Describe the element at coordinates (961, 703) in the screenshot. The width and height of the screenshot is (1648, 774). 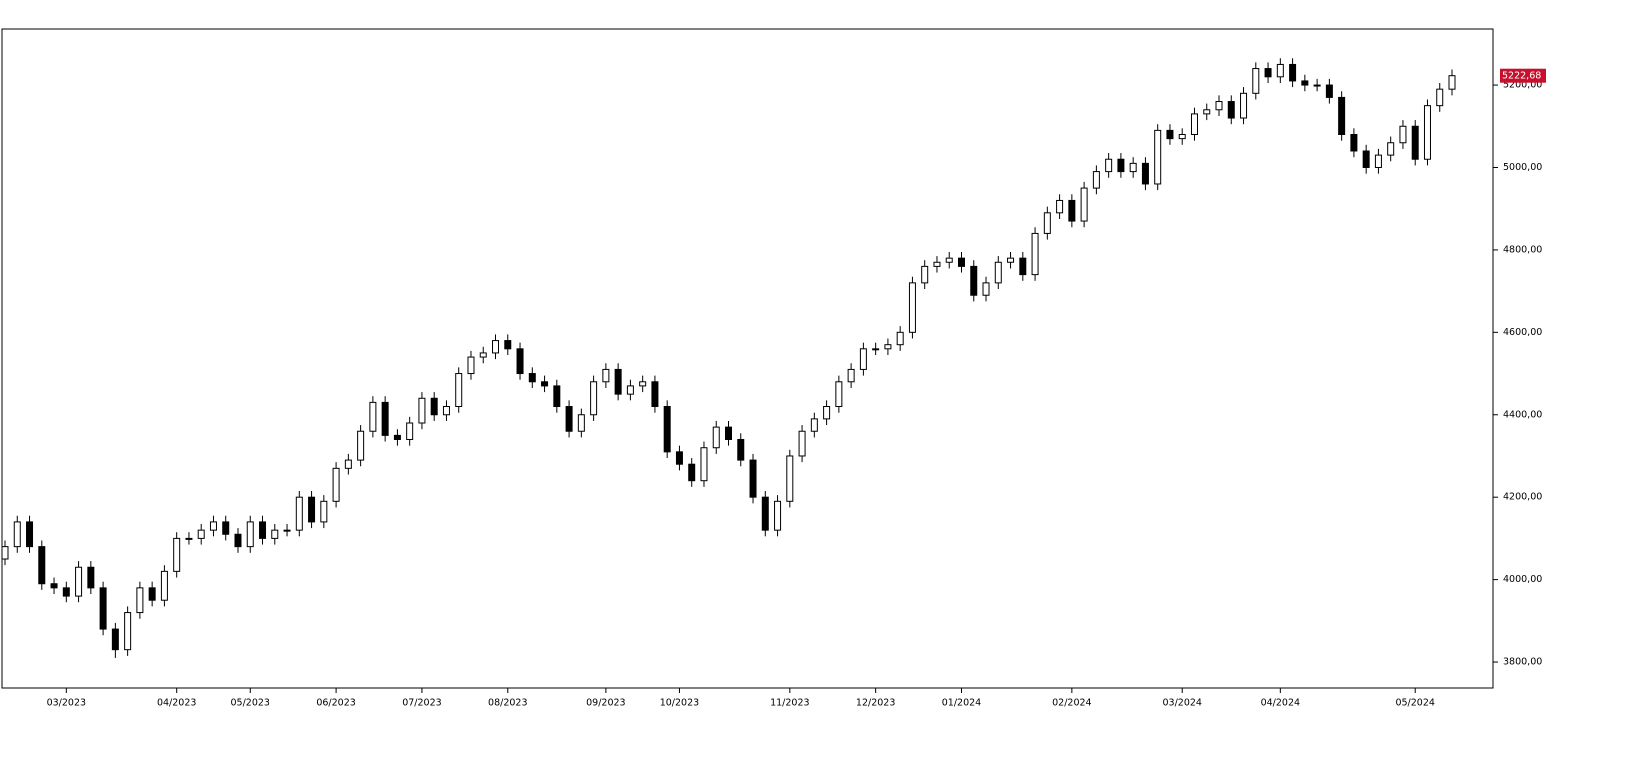
I see `x-tick-label: 01/2024` at that location.